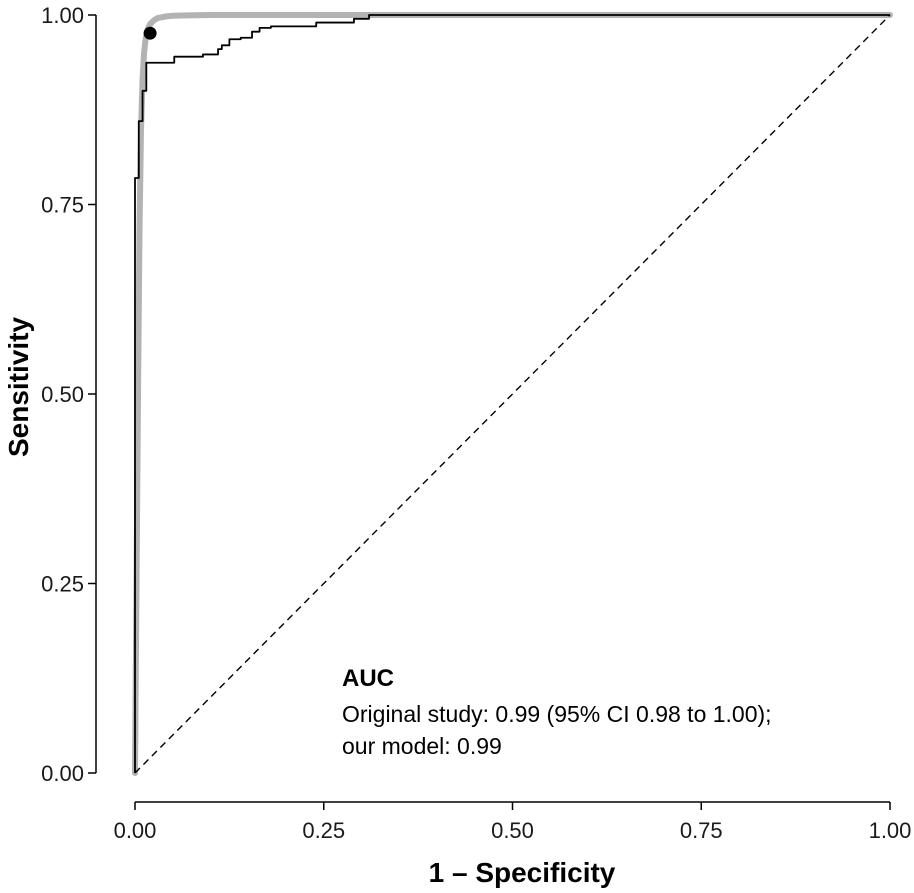  I want to click on auc-annotation-line: our model: 0.99, so click(422, 746).